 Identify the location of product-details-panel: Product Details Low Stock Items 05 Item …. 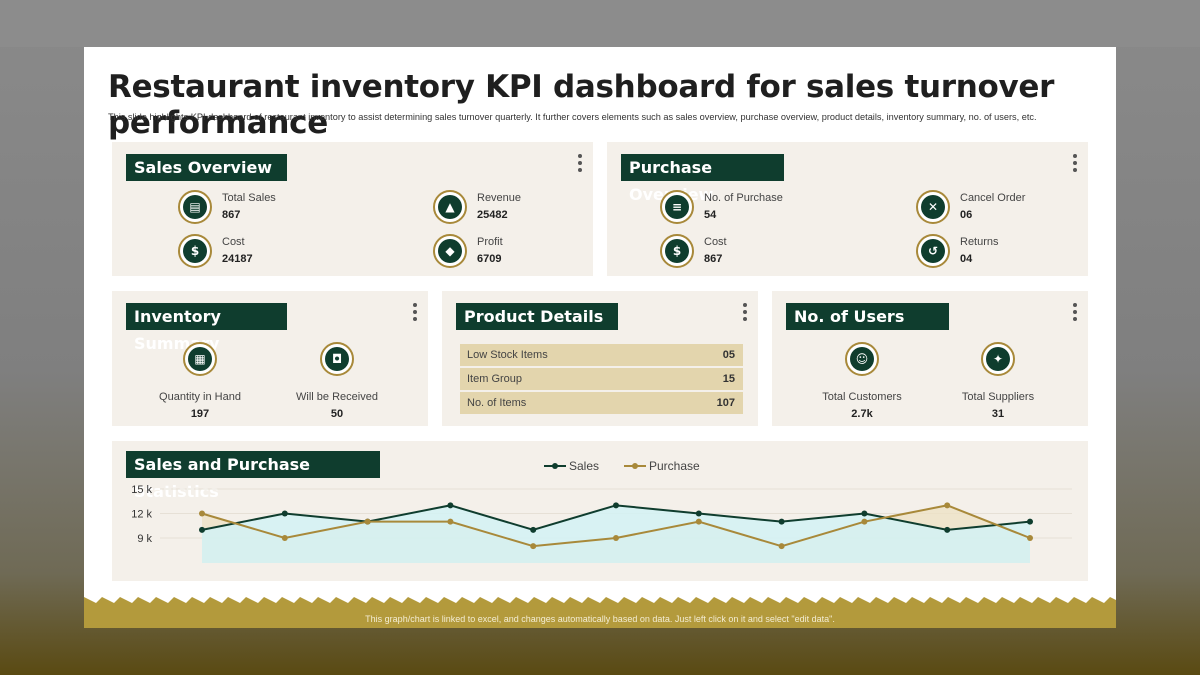
(600, 358).